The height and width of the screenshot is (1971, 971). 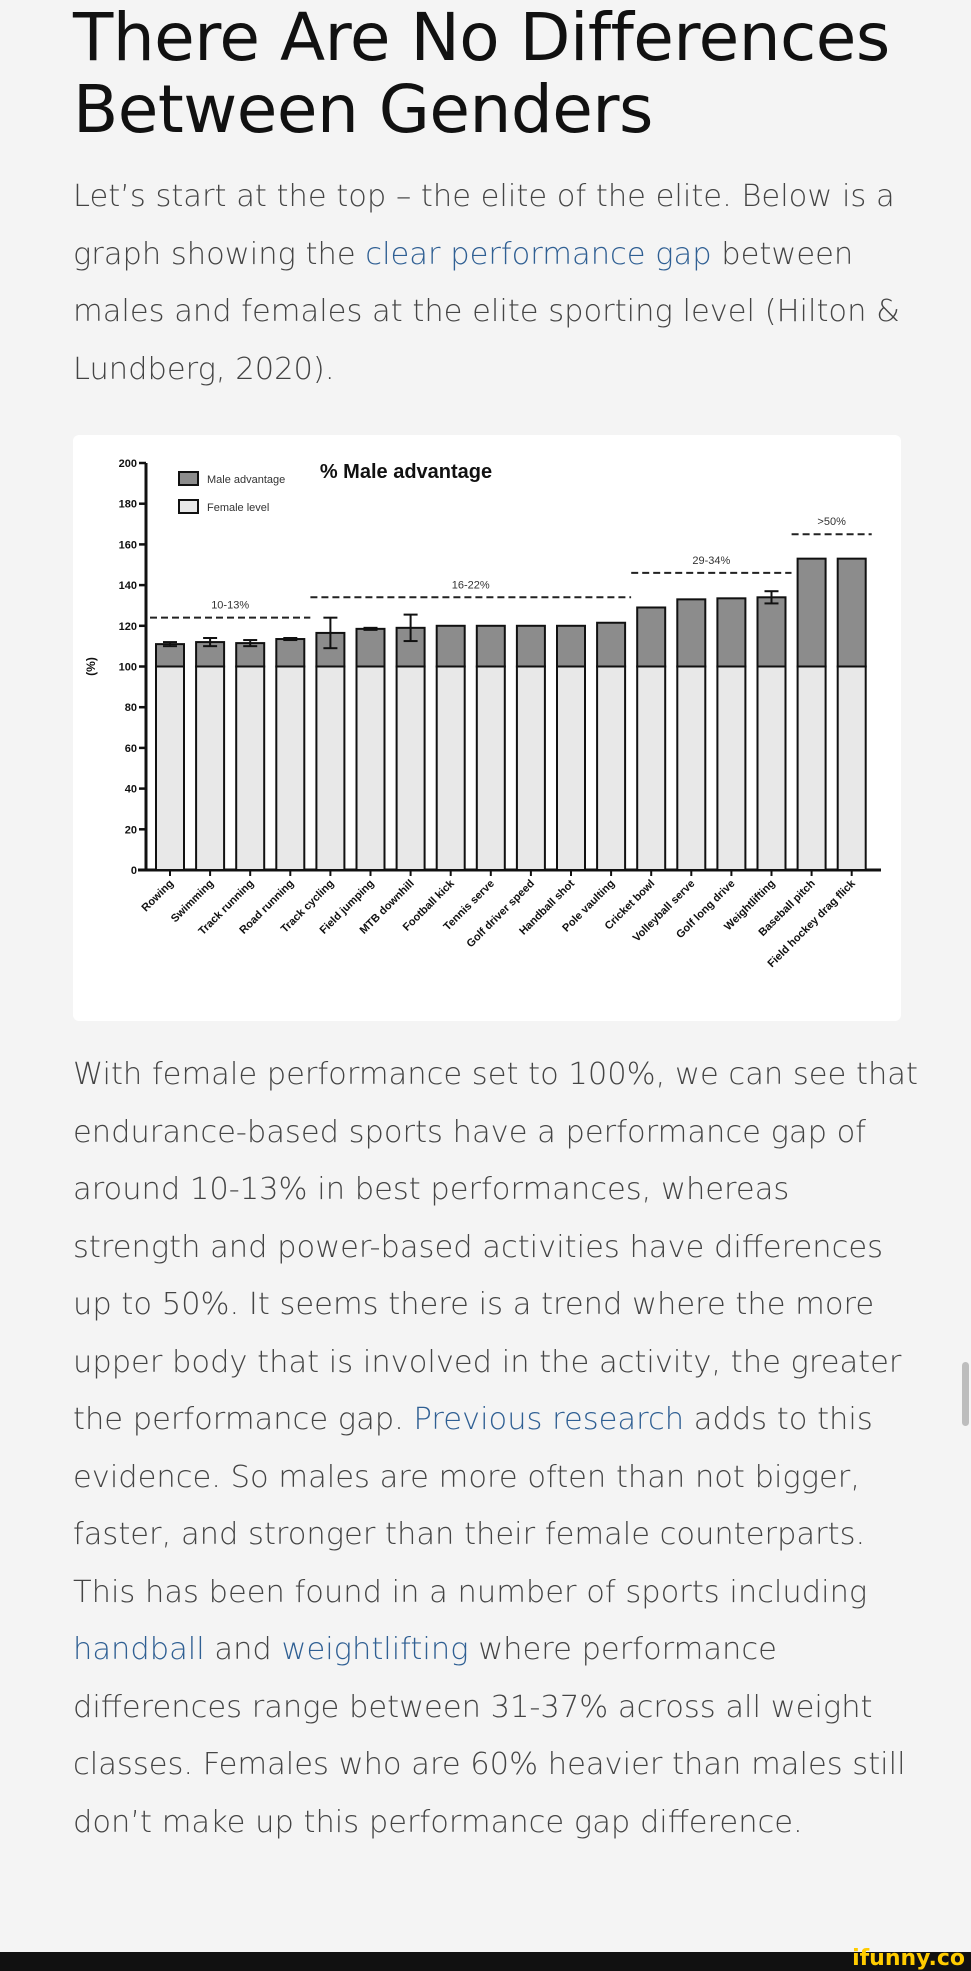 What do you see at coordinates (965, 1394) in the screenshot?
I see `scrollbar-thumb` at bounding box center [965, 1394].